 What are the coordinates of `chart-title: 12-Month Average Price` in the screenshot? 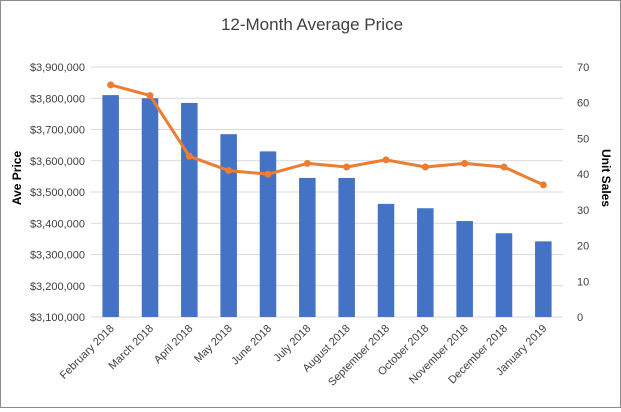 It's located at (312, 24).